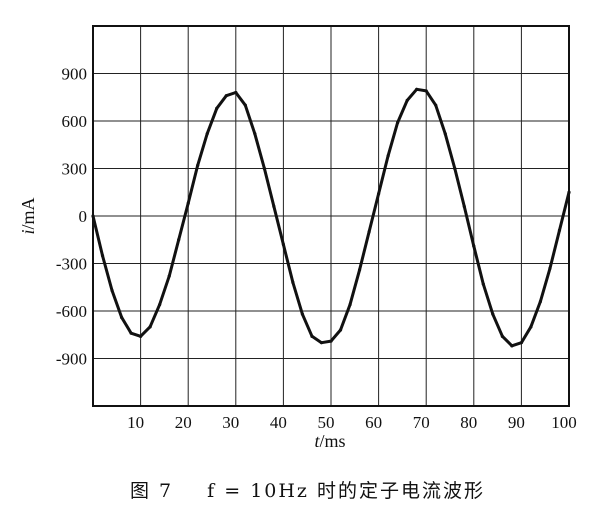  What do you see at coordinates (75, 169) in the screenshot?
I see `y-tick-label: 300` at bounding box center [75, 169].